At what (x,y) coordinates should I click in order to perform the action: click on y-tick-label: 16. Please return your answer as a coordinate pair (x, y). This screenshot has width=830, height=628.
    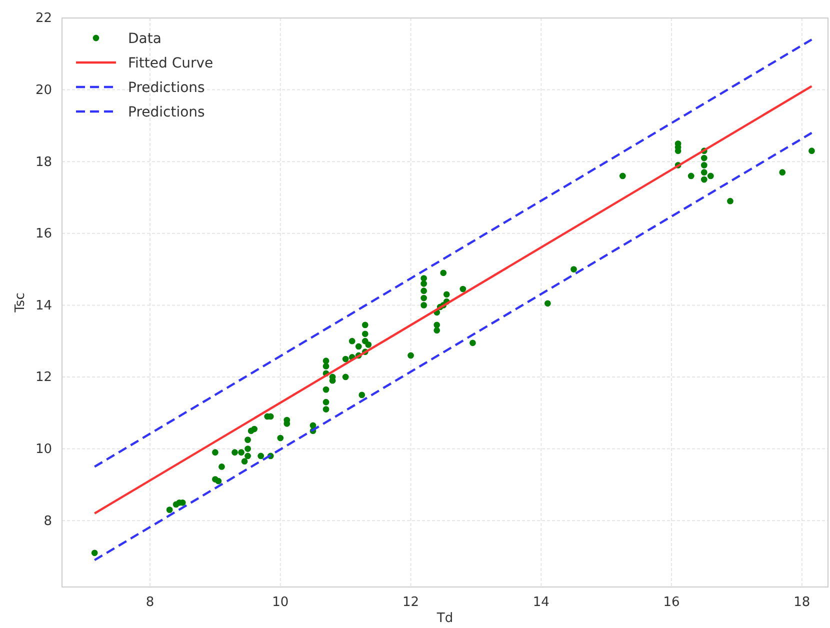
    Looking at the image, I should click on (43, 234).